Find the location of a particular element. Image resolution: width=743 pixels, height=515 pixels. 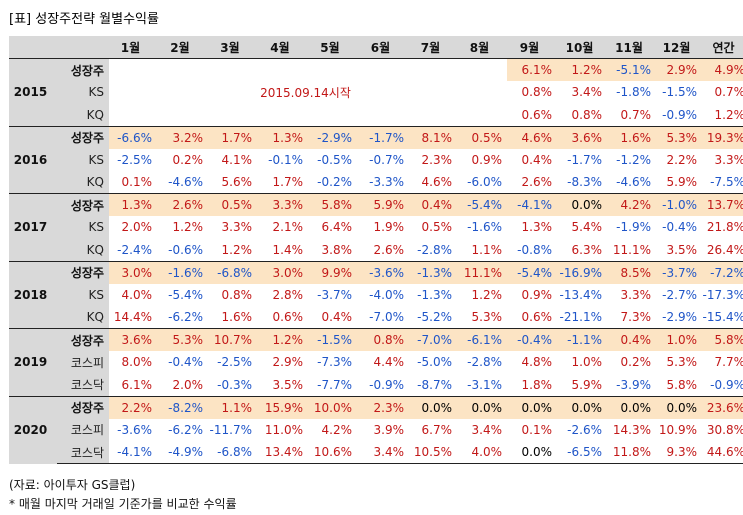

value-cell: -7.5% is located at coordinates (726, 182).